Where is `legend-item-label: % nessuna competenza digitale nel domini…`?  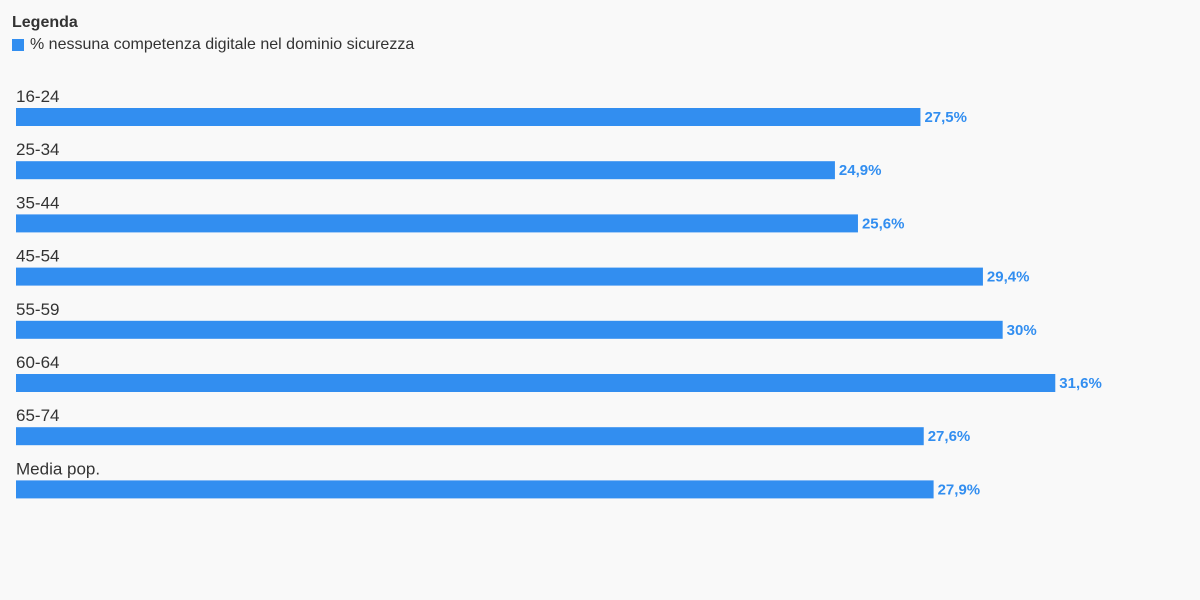 legend-item-label: % nessuna competenza digitale nel domini… is located at coordinates (222, 44).